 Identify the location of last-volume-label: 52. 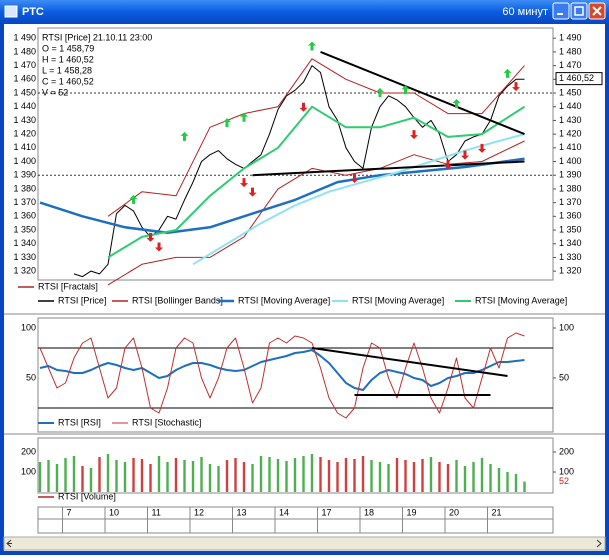
(564, 481).